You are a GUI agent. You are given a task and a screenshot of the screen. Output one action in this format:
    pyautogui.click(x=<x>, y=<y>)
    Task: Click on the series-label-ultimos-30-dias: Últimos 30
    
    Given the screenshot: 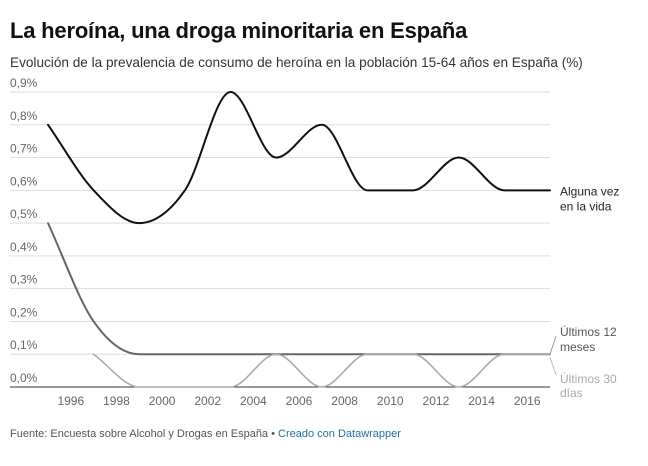 What is the action you would take?
    pyautogui.click(x=588, y=378)
    